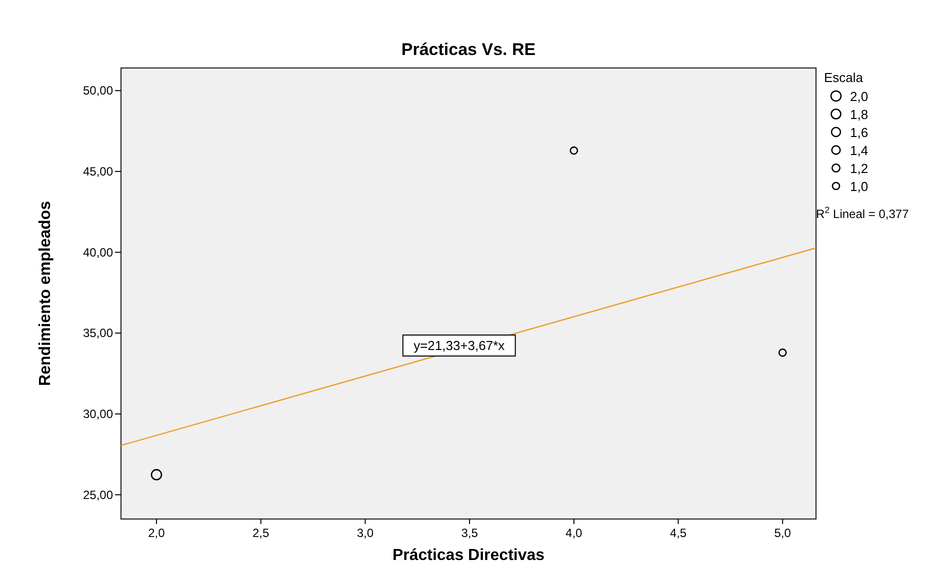 Image resolution: width=935 pixels, height=573 pixels. I want to click on y-tick-label: 30,00, so click(98, 413).